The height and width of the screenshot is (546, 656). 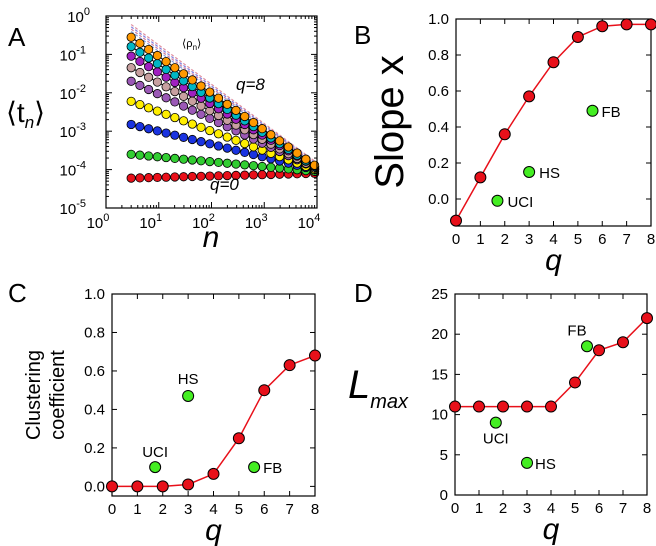 I want to click on y-tick-label: 1.0, so click(x=438, y=19).